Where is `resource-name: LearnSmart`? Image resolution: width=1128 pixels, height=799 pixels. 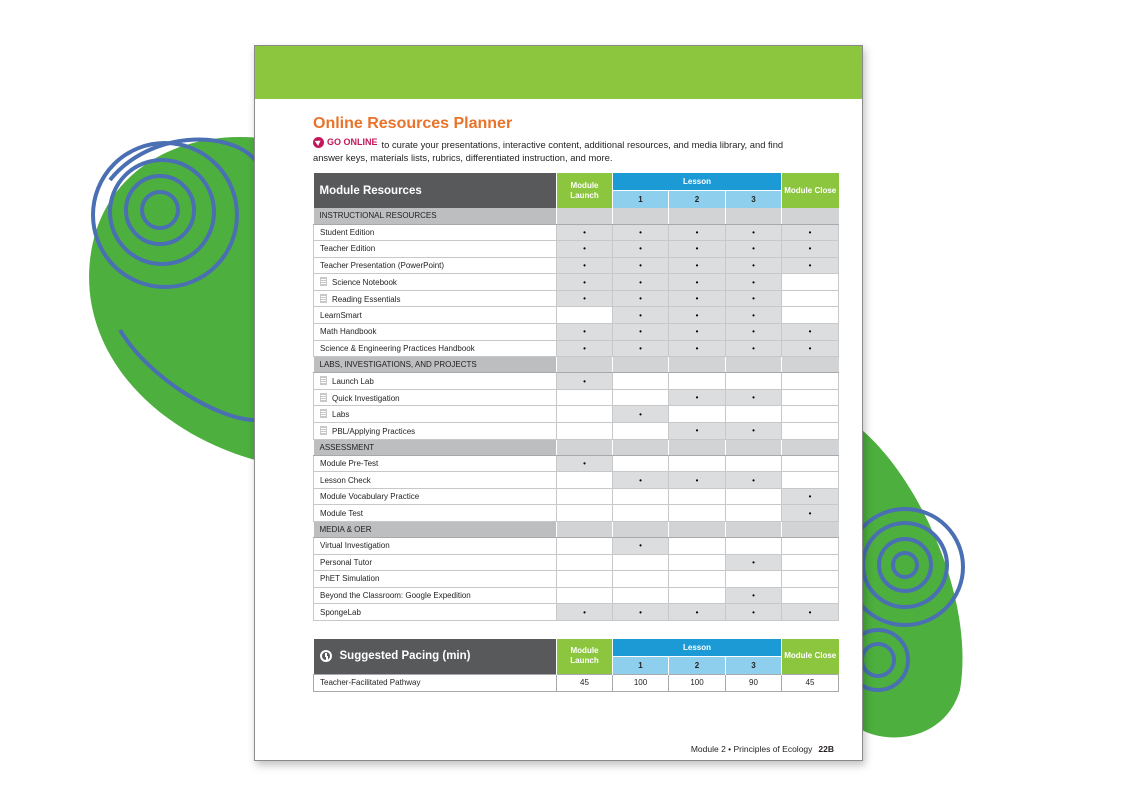
resource-name: LearnSmart is located at coordinates (341, 315).